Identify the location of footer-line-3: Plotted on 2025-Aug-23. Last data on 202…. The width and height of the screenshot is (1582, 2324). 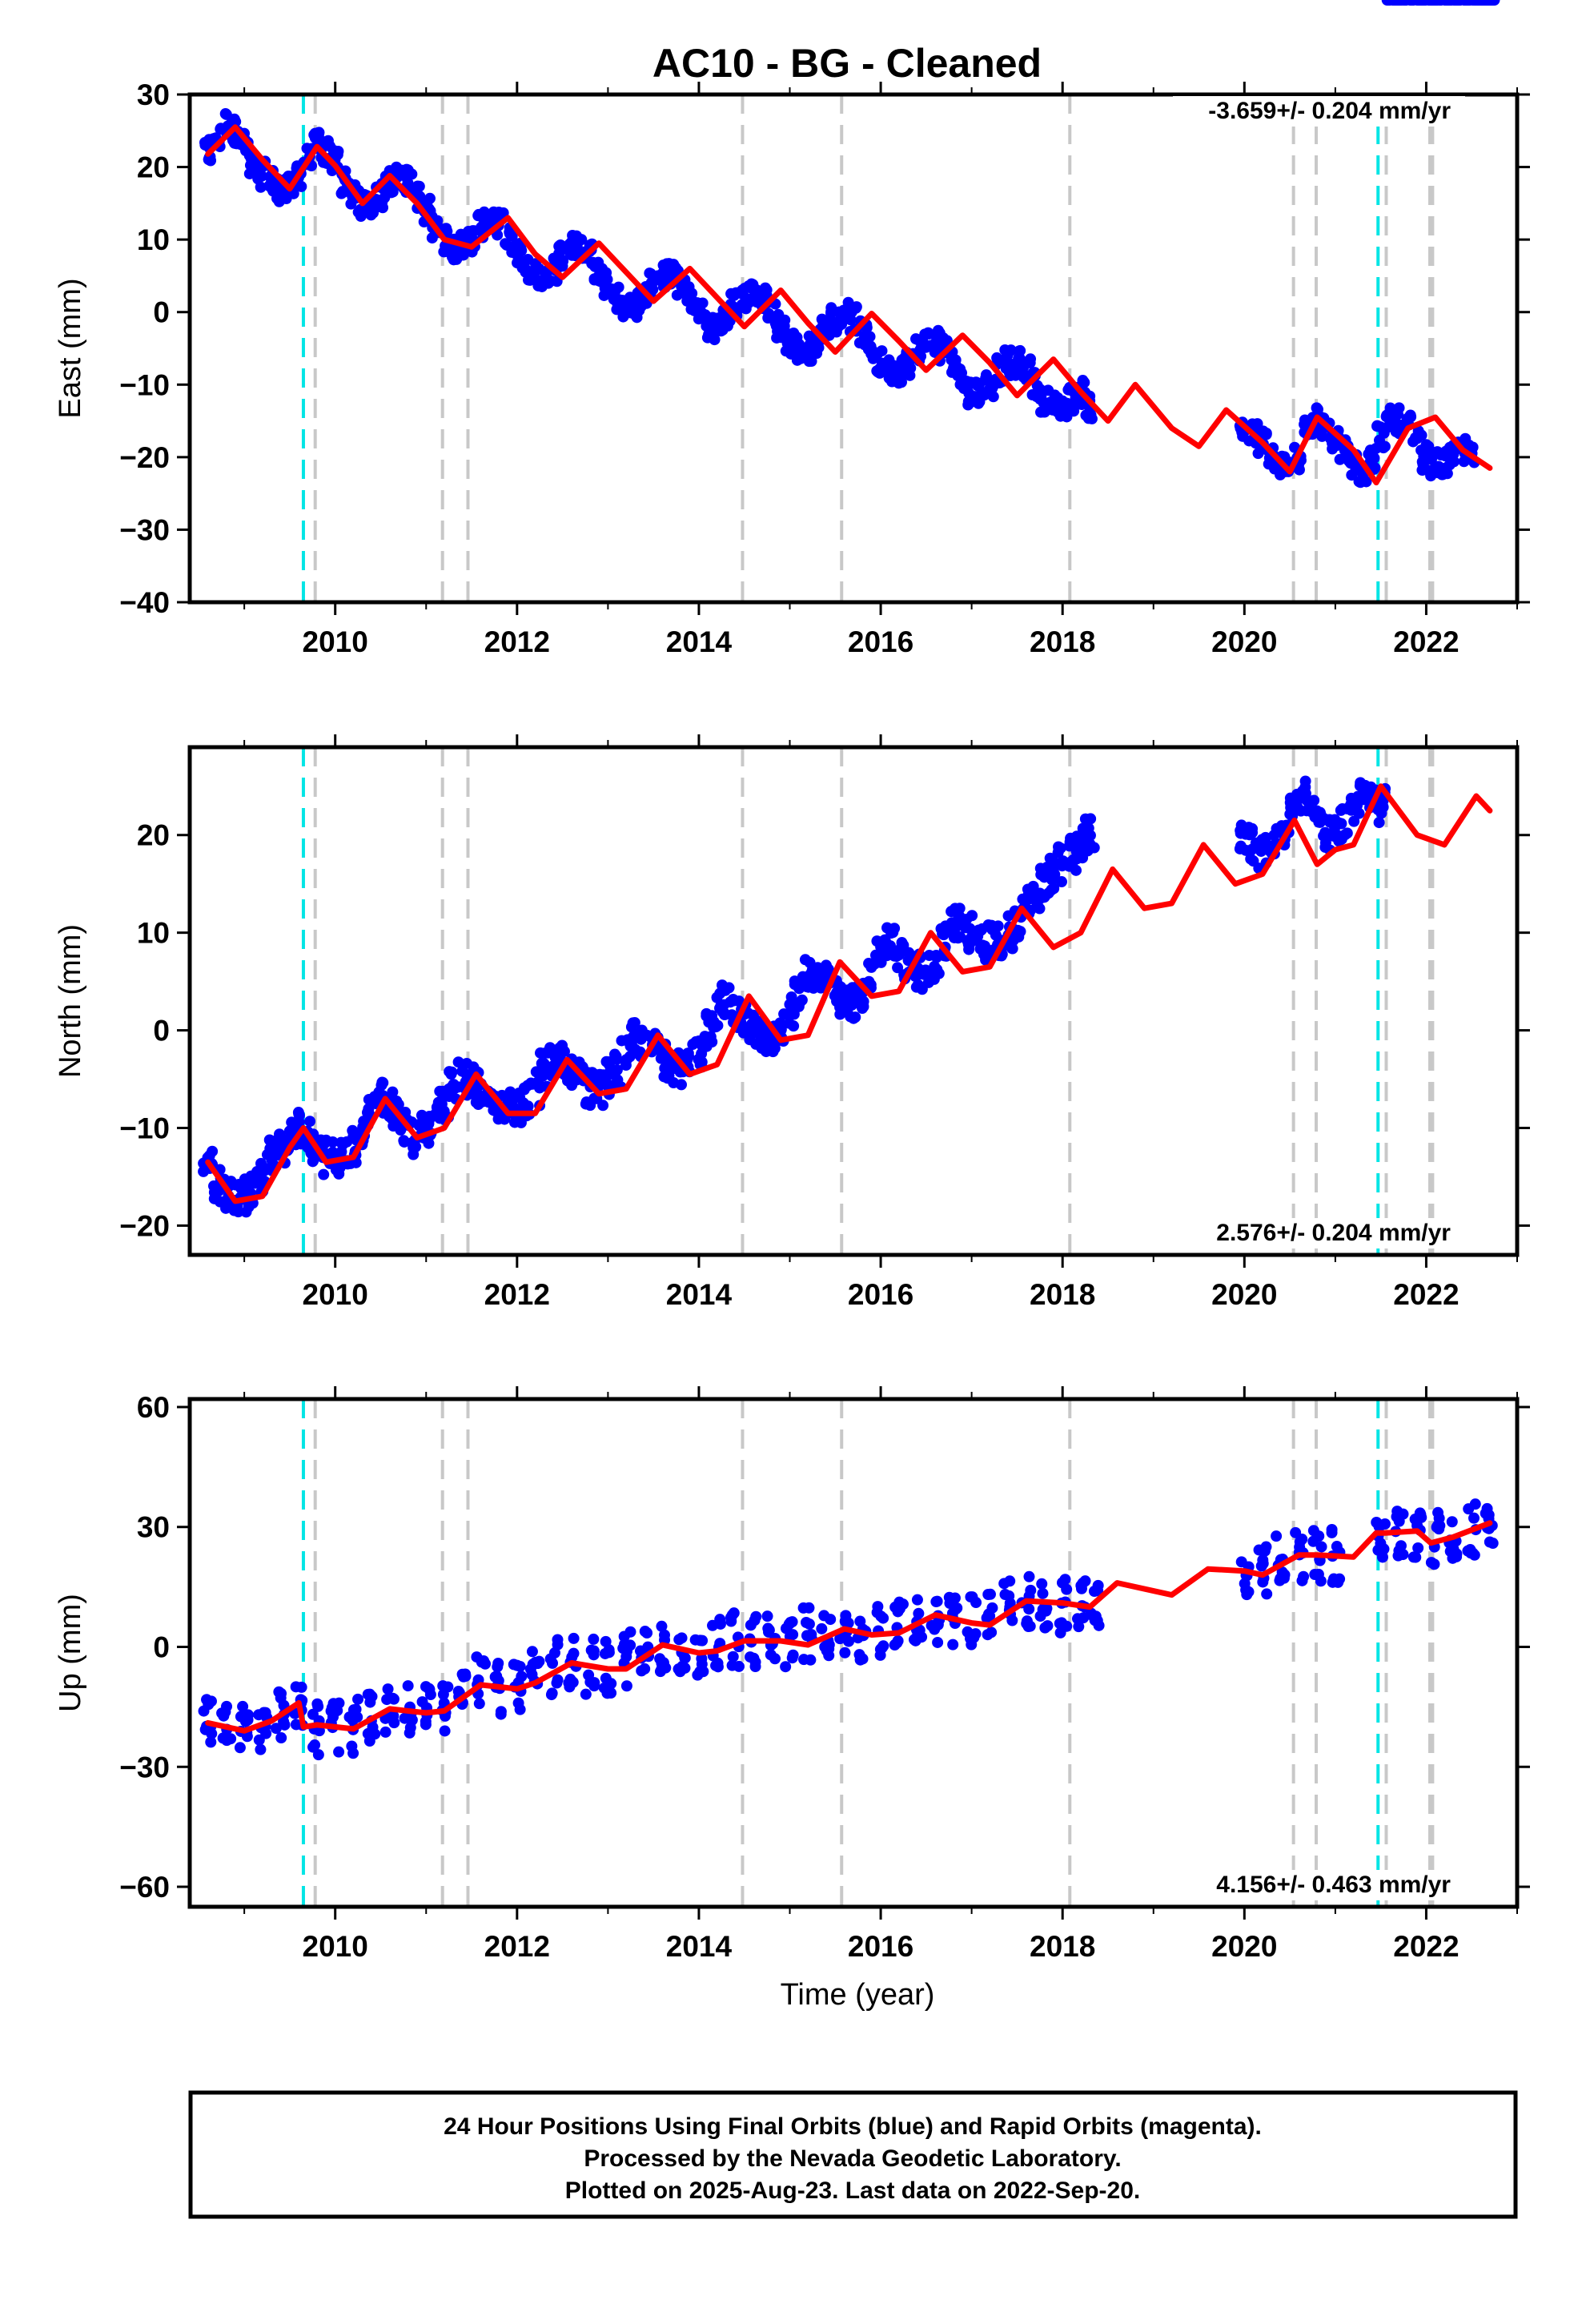
(853, 2190).